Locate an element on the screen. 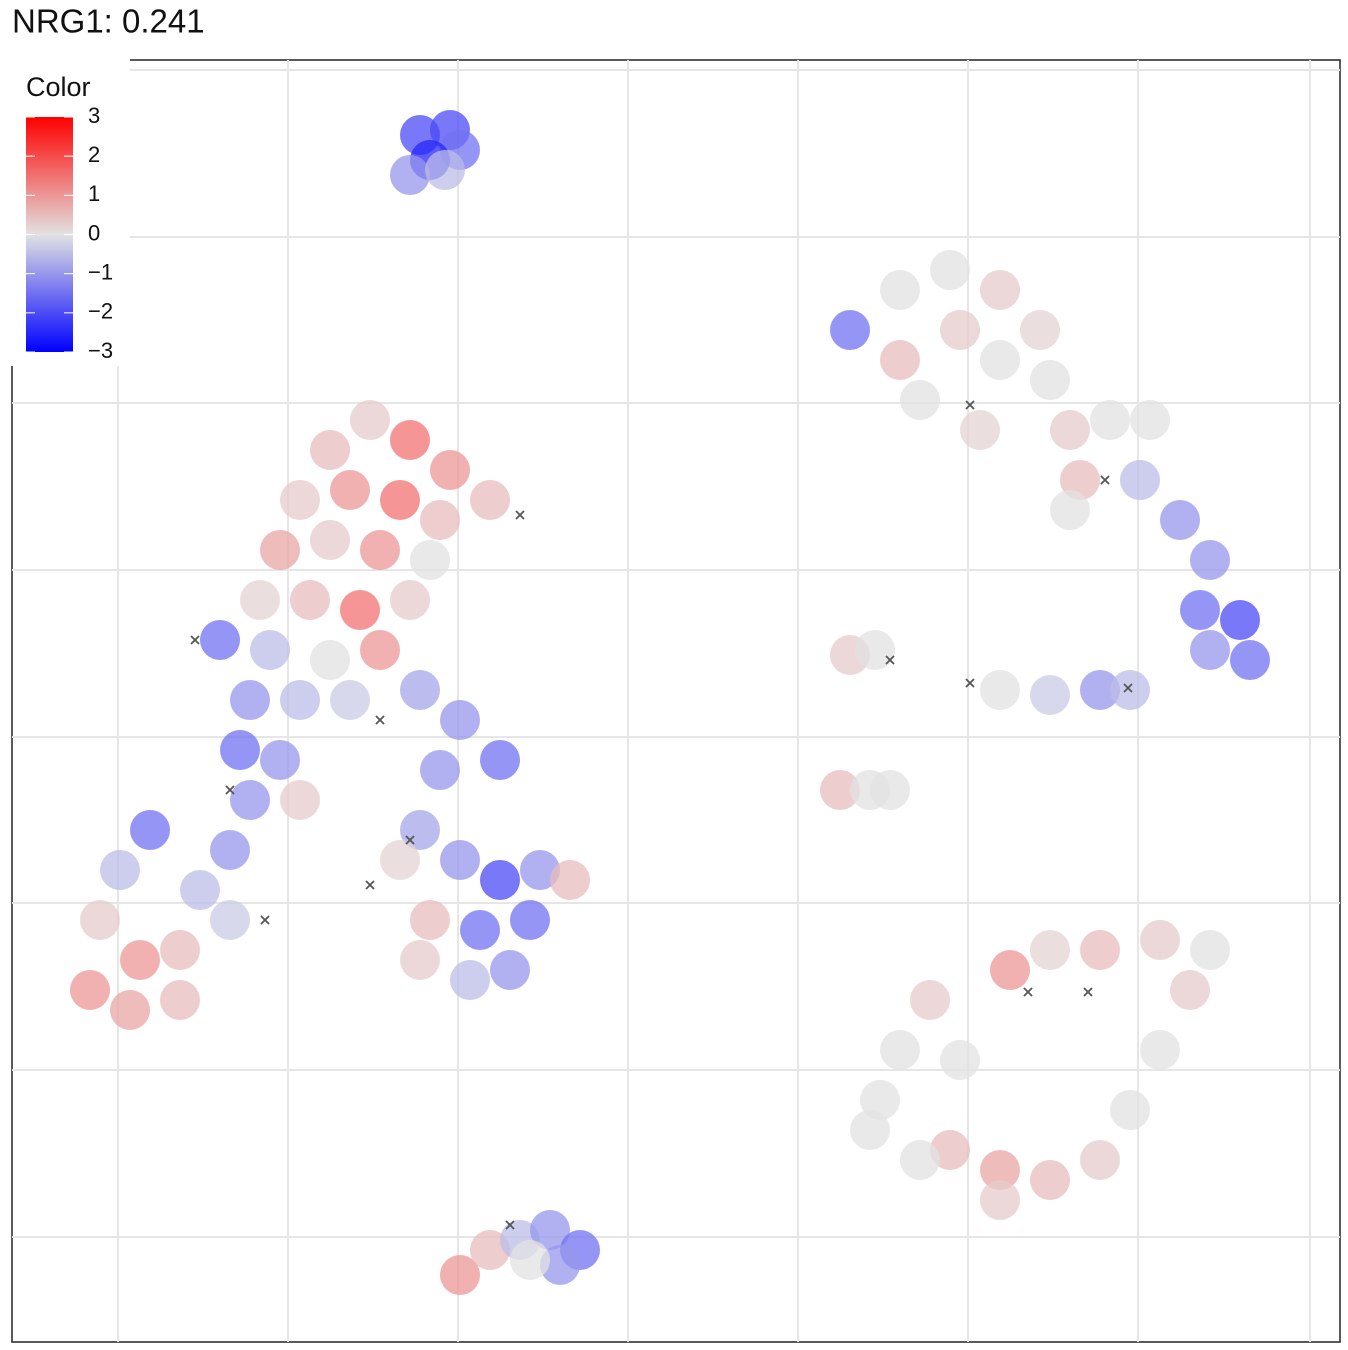 The width and height of the screenshot is (1348, 1350). colorbar-tick-label: 1 is located at coordinates (94, 193).